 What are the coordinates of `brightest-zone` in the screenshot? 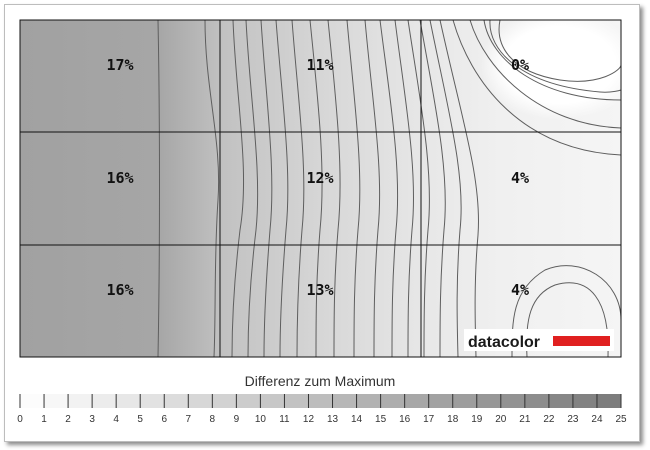 It's located at (560, 65).